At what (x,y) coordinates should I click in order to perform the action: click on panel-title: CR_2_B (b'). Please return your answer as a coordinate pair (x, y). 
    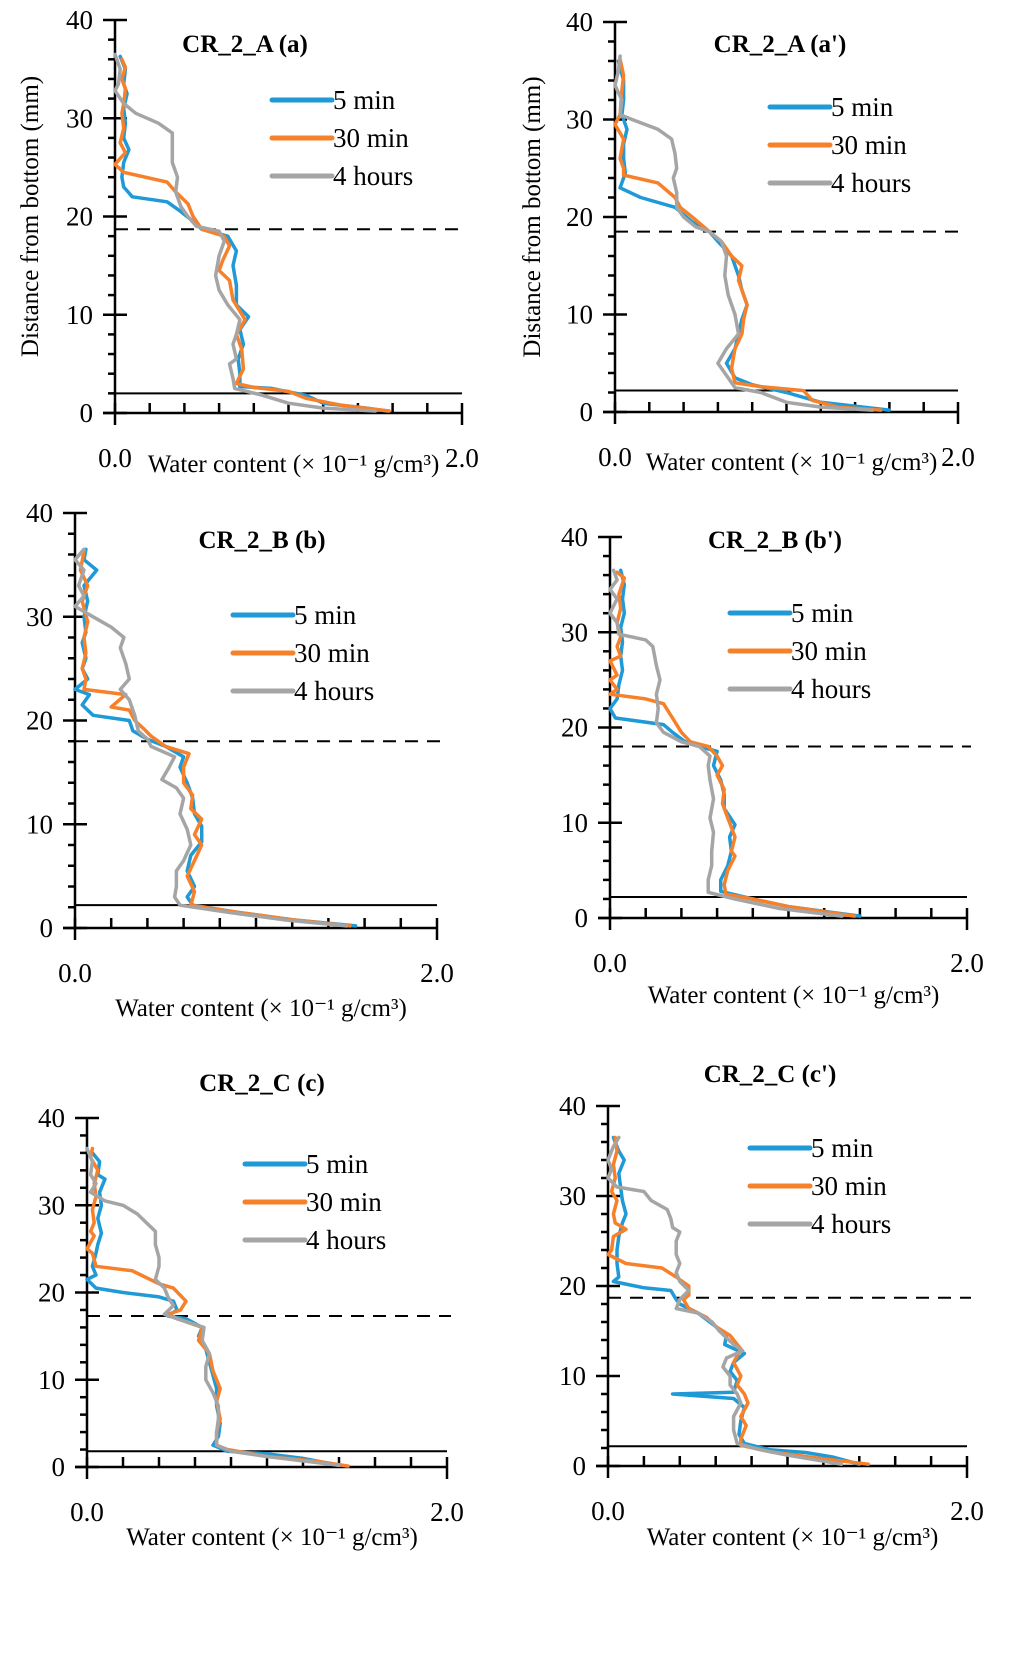
    Looking at the image, I should click on (775, 540).